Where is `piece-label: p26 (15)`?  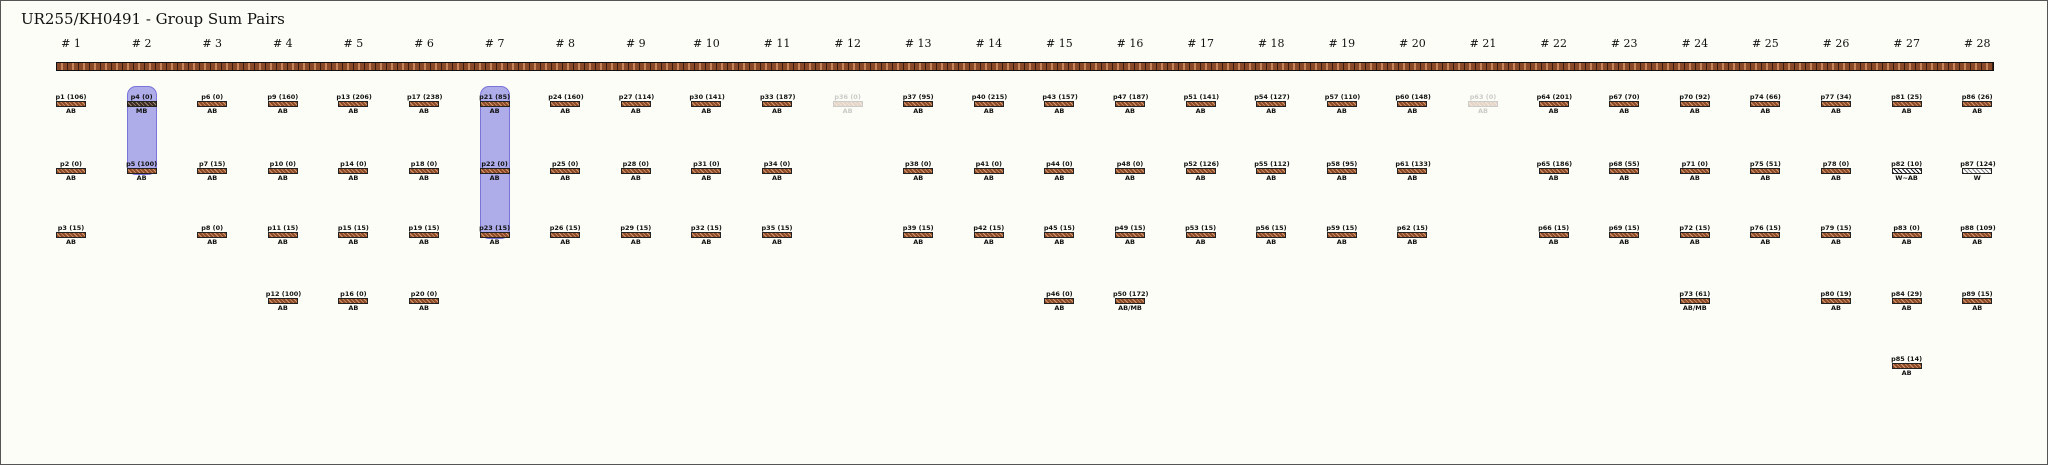
piece-label: p26 (15) is located at coordinates (565, 228).